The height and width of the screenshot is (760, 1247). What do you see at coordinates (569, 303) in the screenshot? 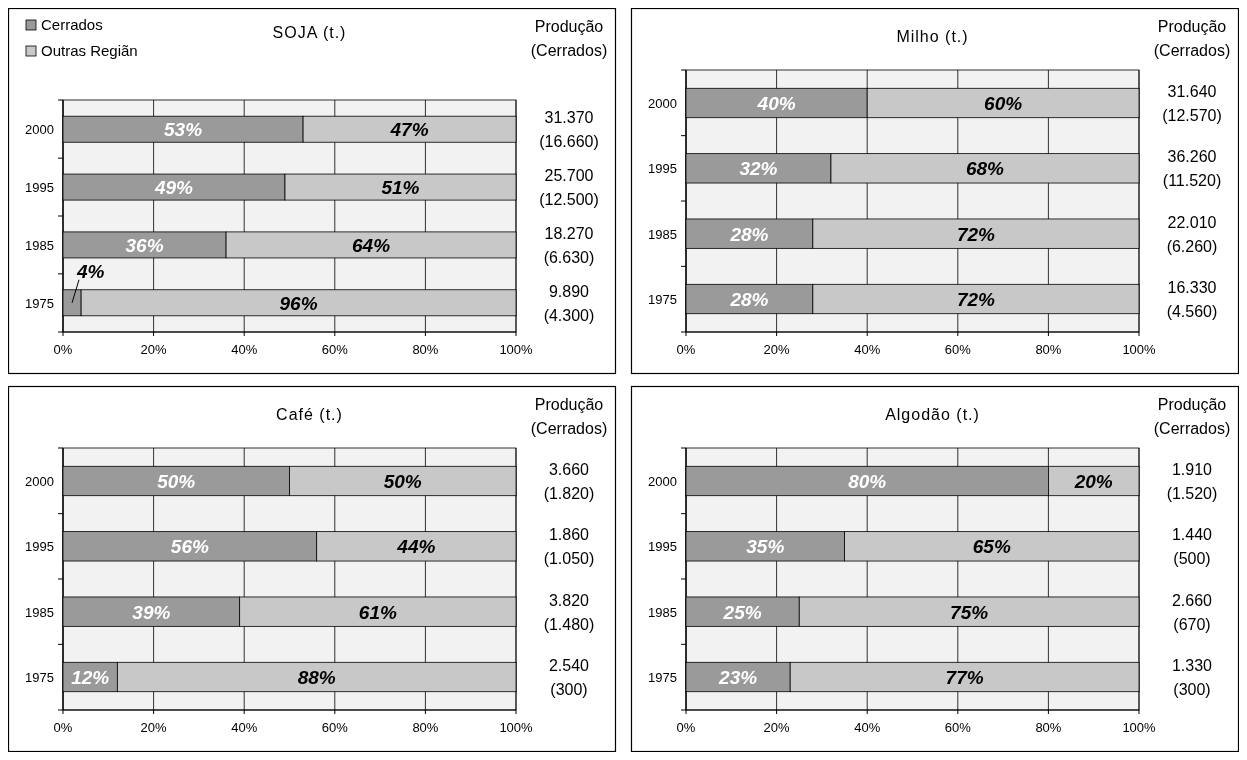
I see `text: 9.890 (4.300)` at bounding box center [569, 303].